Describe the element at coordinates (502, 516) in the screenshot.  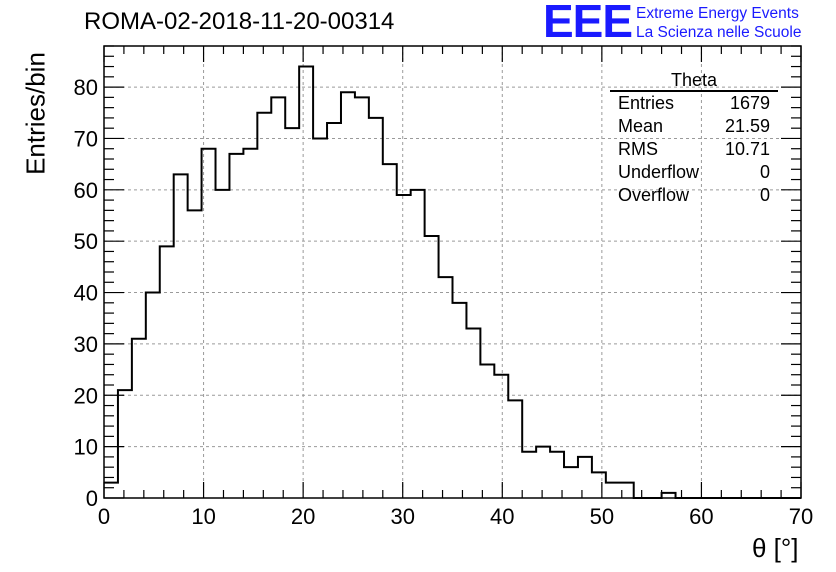
I see `x-tick-label: 40` at that location.